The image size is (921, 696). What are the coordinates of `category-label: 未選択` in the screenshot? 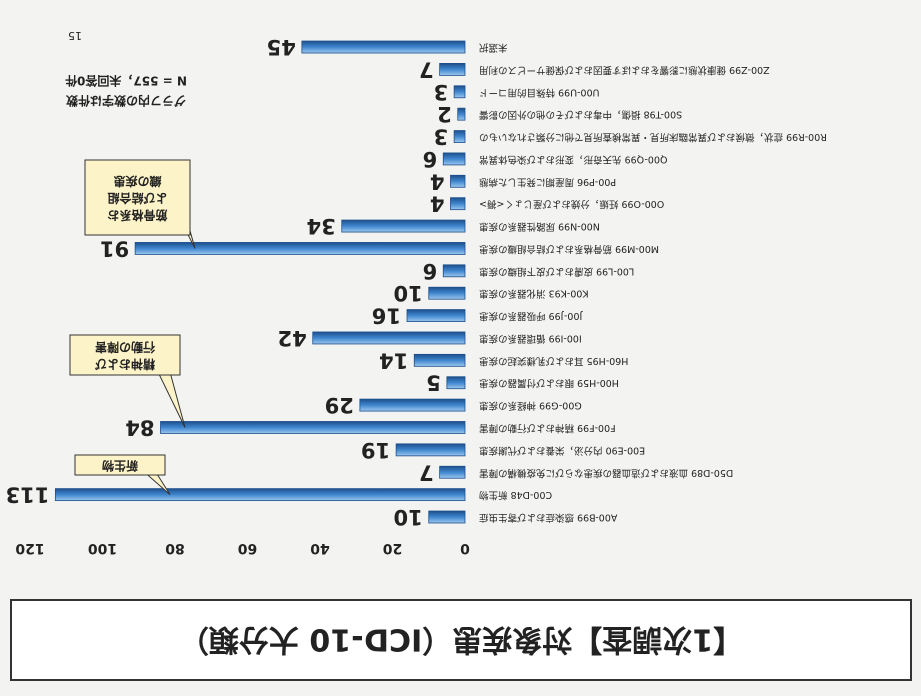 It's located at (493, 48).